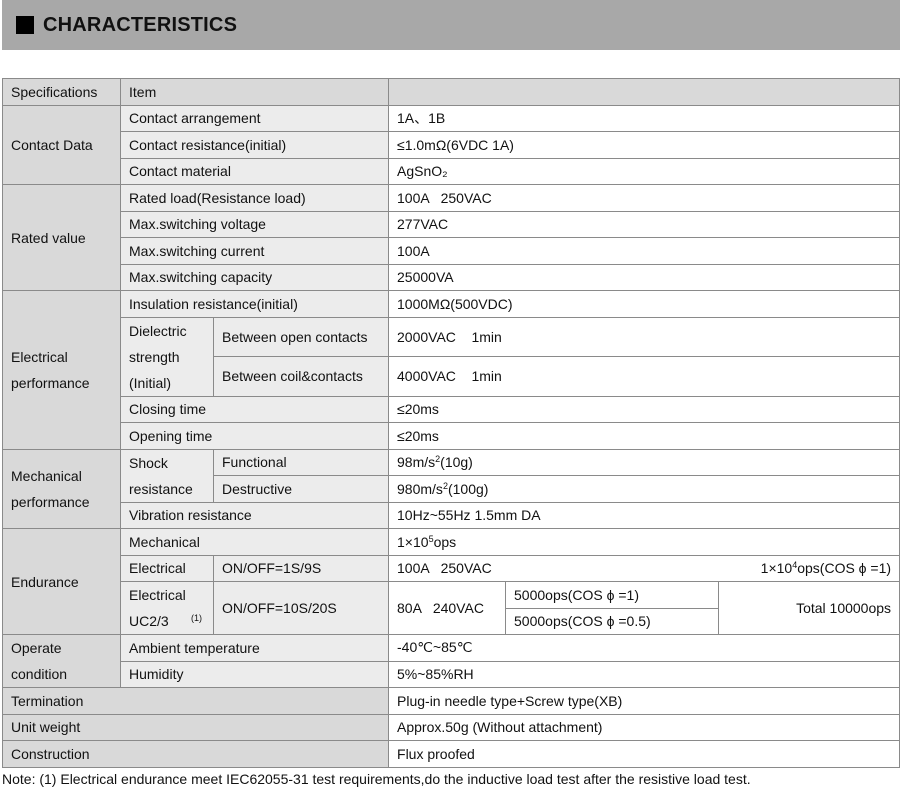  Describe the element at coordinates (456, 462) in the screenshot. I see `value-text: (10g)` at that location.